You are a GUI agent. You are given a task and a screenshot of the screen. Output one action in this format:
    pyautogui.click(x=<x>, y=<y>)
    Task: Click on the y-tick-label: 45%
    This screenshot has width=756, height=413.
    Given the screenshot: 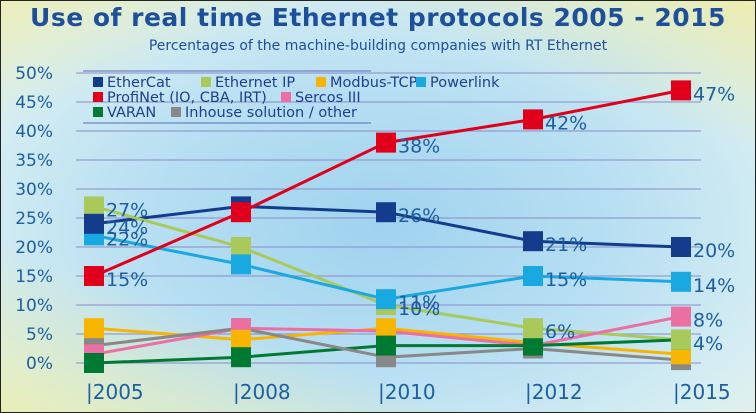 What is the action you would take?
    pyautogui.click(x=34, y=103)
    